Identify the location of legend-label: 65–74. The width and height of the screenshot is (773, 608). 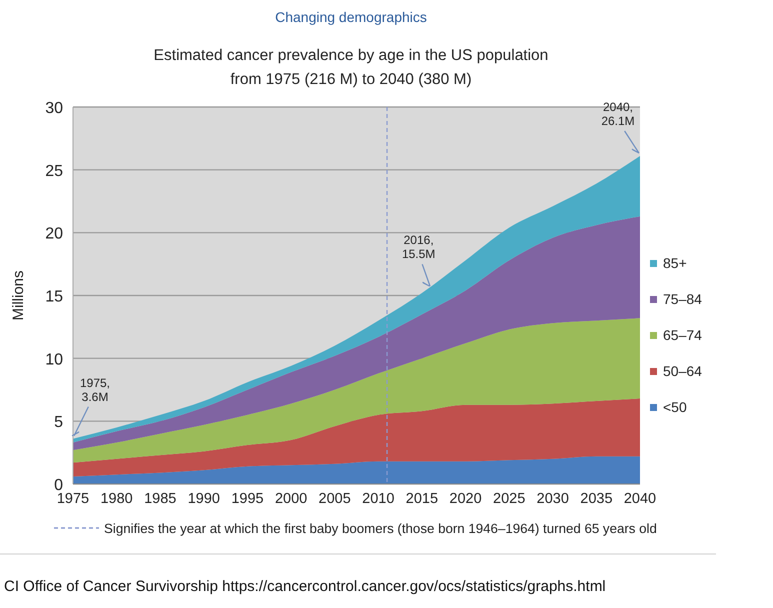
(682, 335).